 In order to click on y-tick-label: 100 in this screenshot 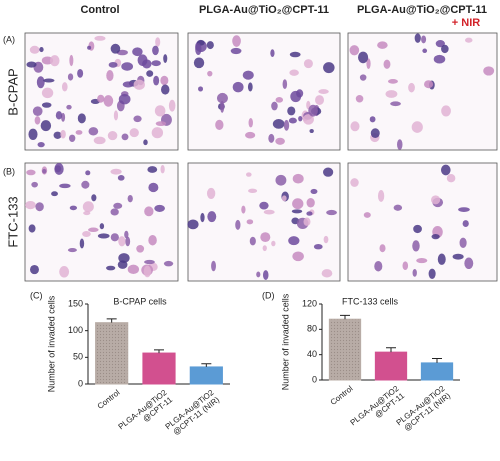, I will do `click(75, 330)`.